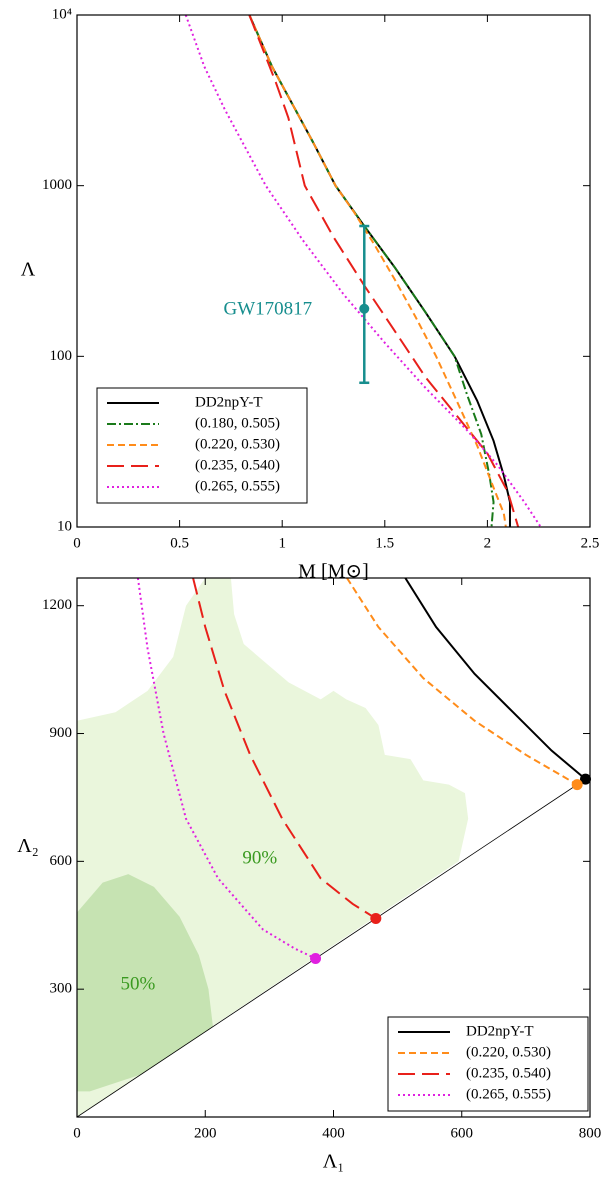 Image resolution: width=612 pixels, height=1182 pixels. What do you see at coordinates (61, 356) in the screenshot?
I see `y-tick-label: 100` at bounding box center [61, 356].